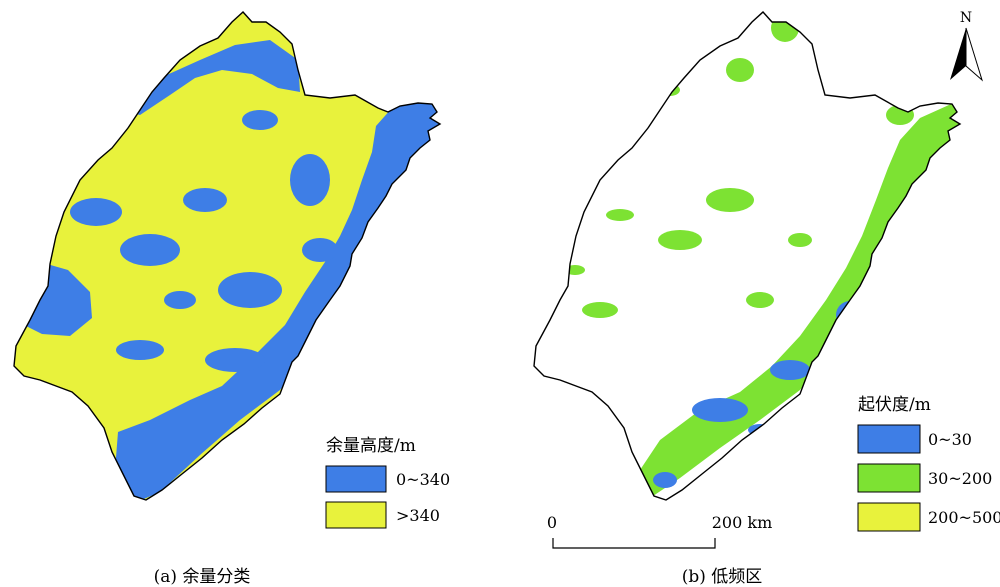 Image resolution: width=1000 pixels, height=587 pixels. I want to click on scale-end-label: 200 km, so click(742, 522).